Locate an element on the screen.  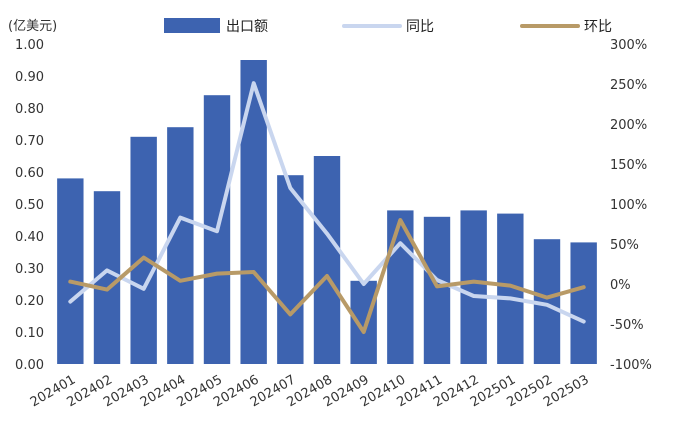
right-axis-tick-label: 300% is located at coordinates (628, 45).